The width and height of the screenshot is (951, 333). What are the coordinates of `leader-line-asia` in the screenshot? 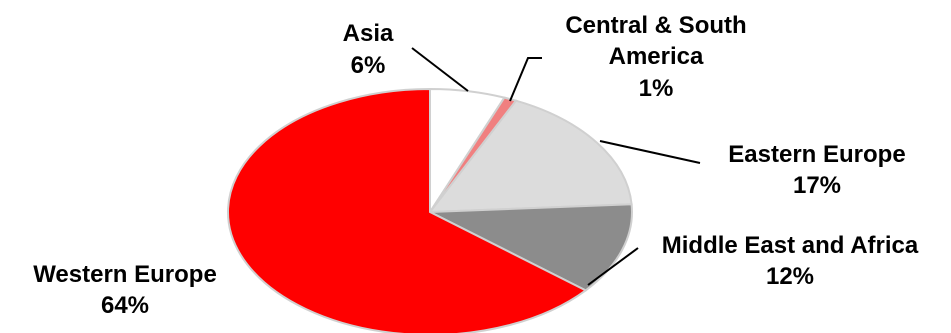 It's located at (440, 69).